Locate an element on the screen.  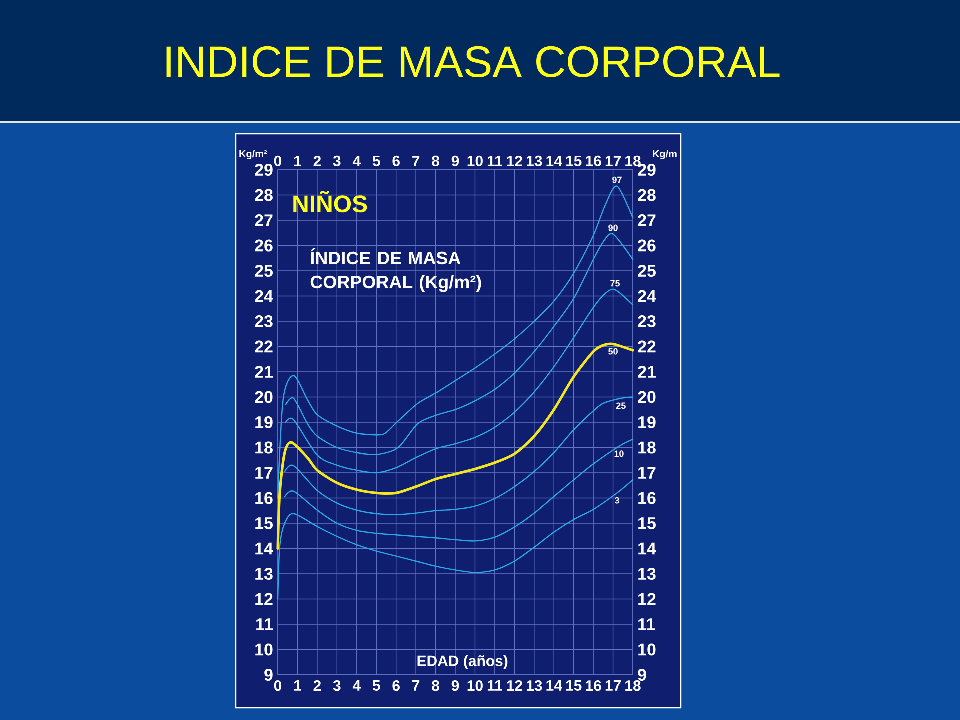
x-tick-label: 6 is located at coordinates (396, 161).